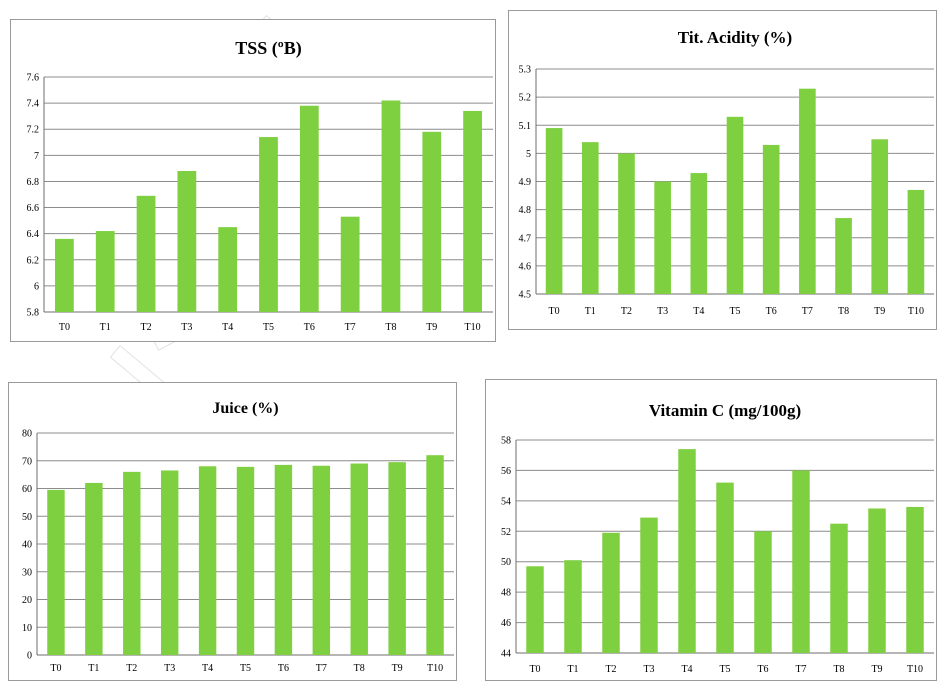 The height and width of the screenshot is (681, 937). Describe the element at coordinates (506, 623) in the screenshot. I see `y-tick-label: 46` at that location.